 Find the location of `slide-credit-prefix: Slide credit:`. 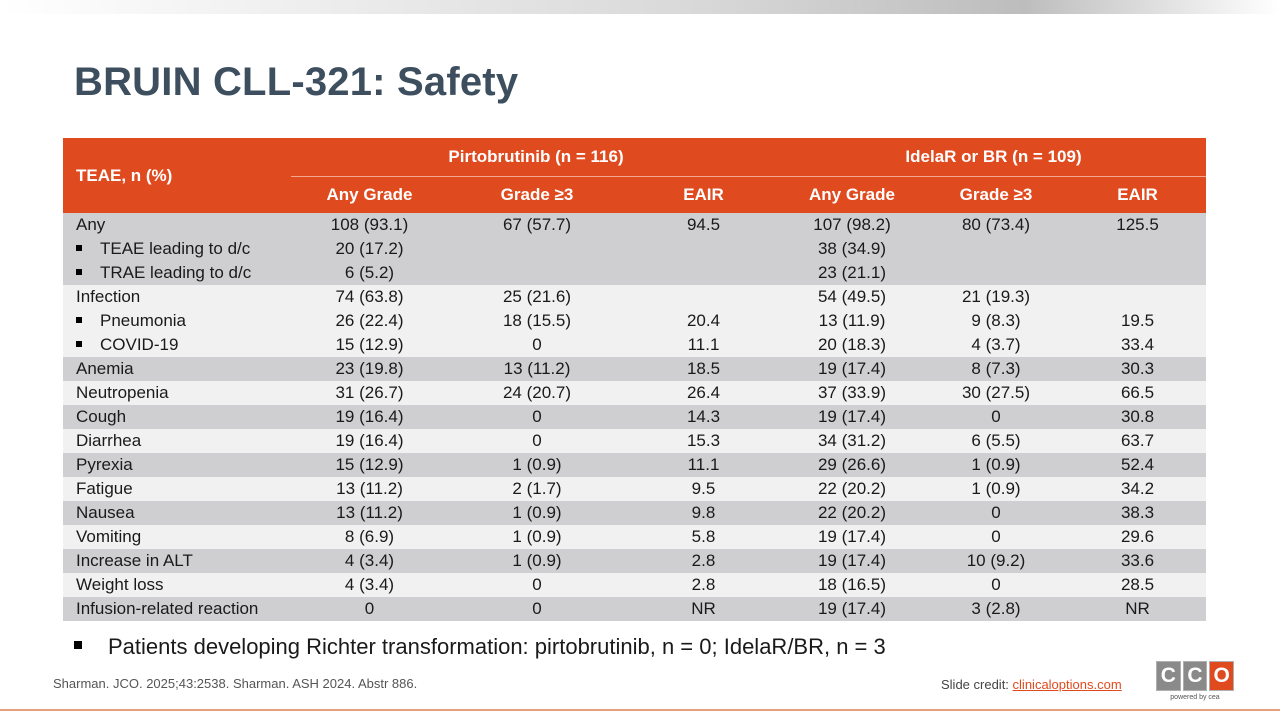

slide-credit-prefix: Slide credit: is located at coordinates (977, 684).